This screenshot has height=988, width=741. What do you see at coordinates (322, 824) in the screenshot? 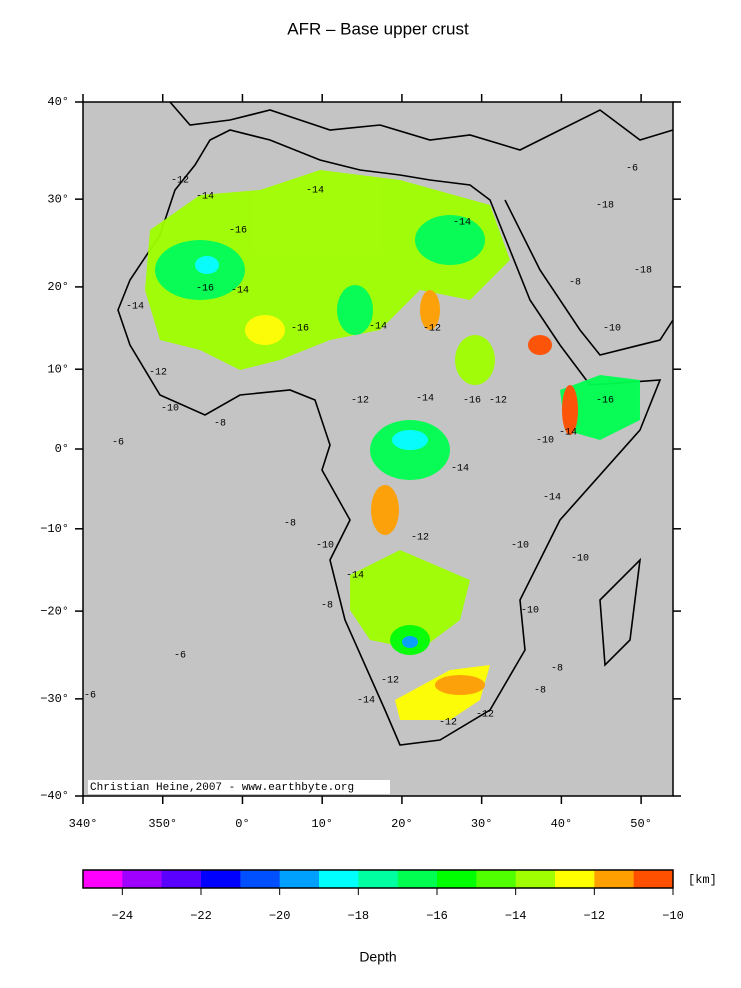
I see `x-tick-label: 10°` at bounding box center [322, 824].